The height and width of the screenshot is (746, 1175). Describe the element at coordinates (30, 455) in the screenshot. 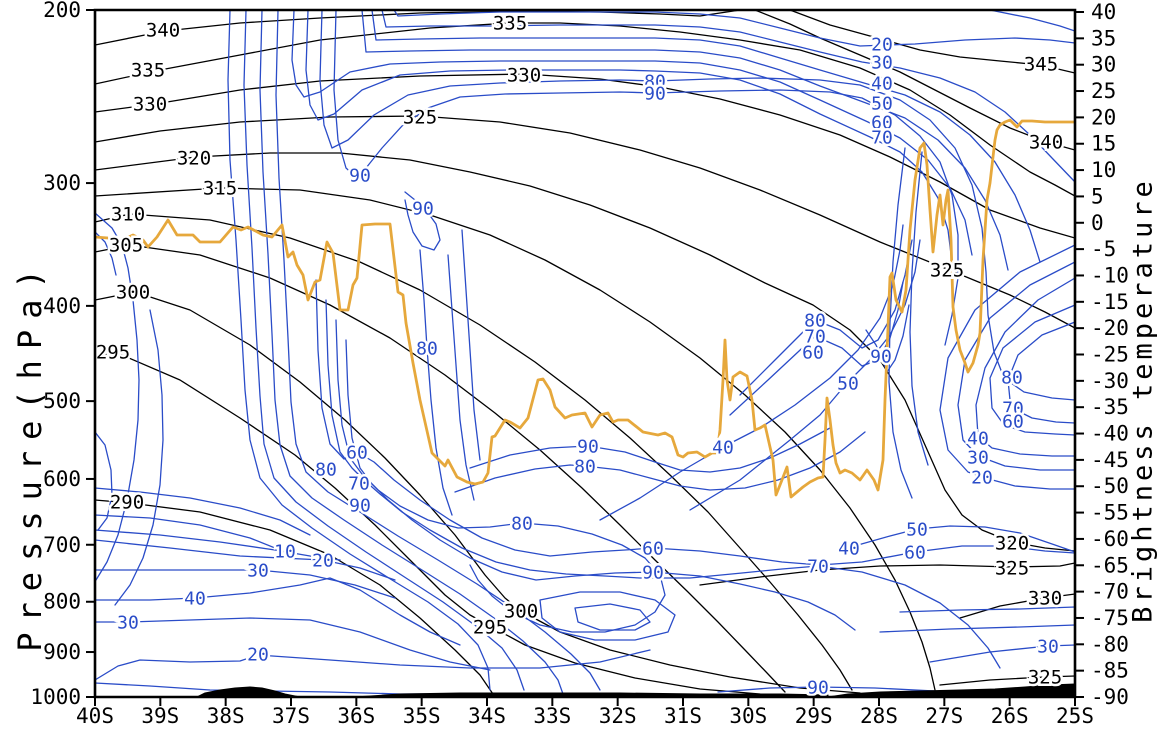

I see `pressure-axis-title: Pressure(hPa)` at that location.